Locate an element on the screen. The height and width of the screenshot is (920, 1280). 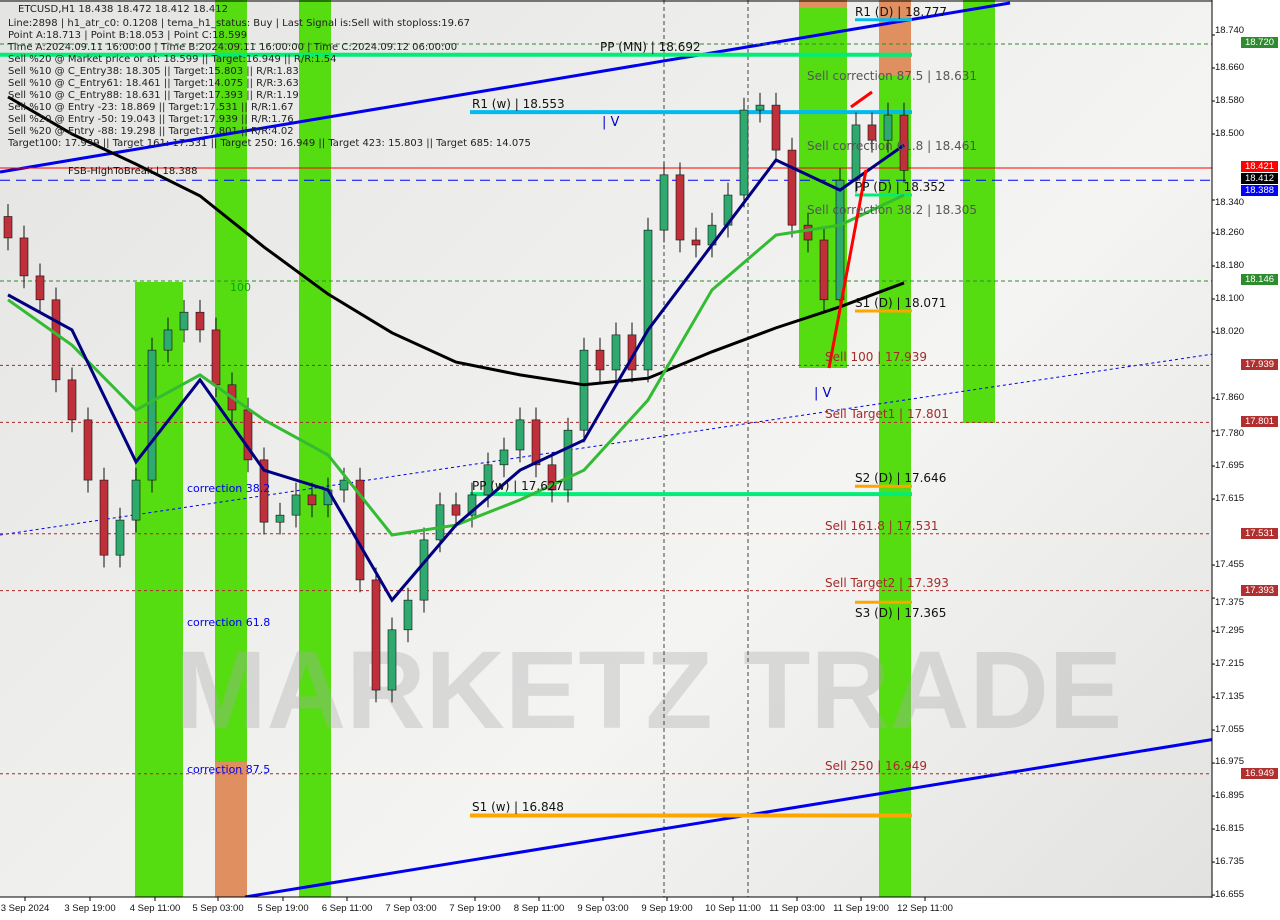
price-tag: 18.146 is located at coordinates (1259, 280).